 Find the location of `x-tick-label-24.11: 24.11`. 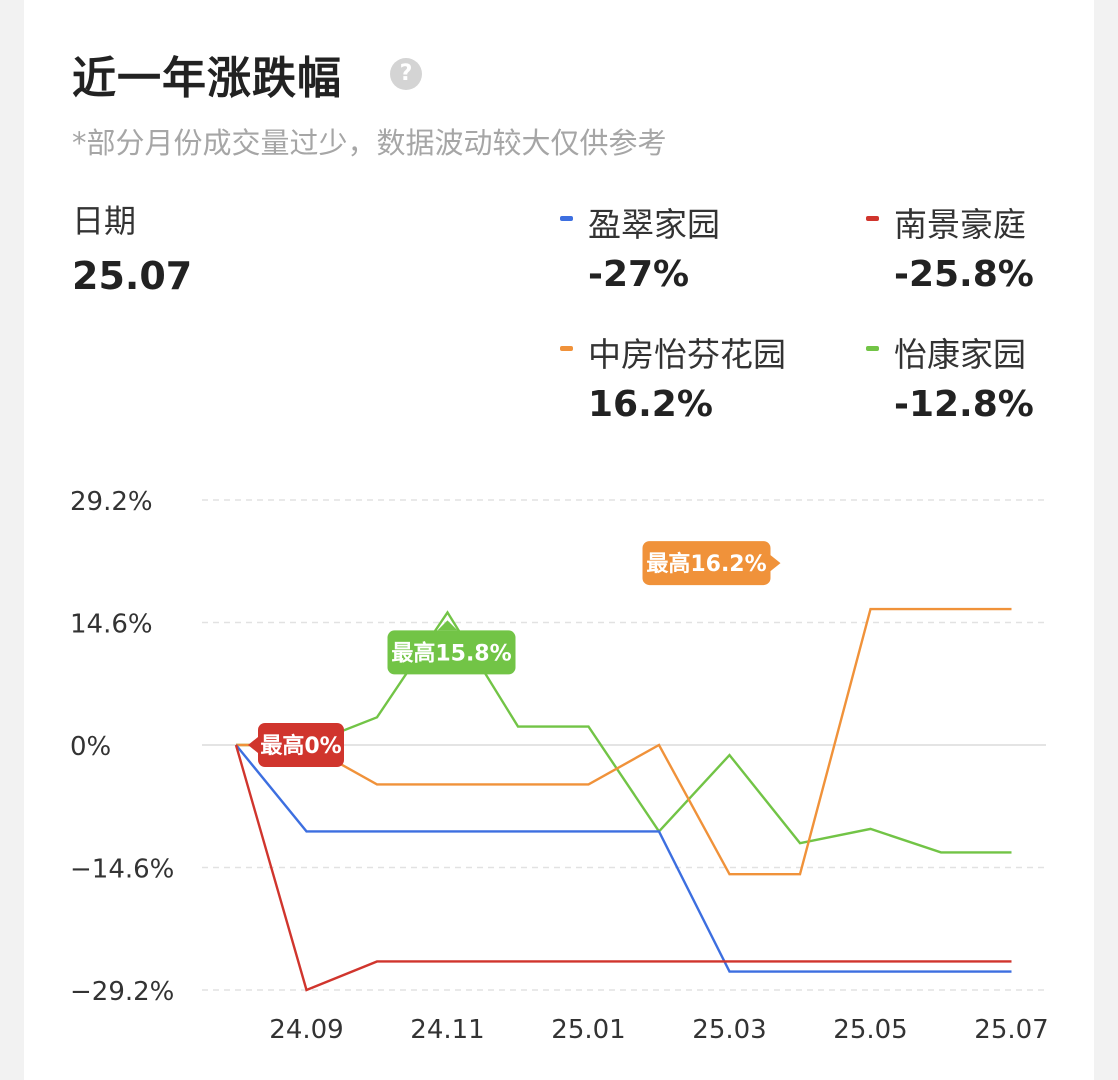

x-tick-label-24.11: 24.11 is located at coordinates (447, 1030).